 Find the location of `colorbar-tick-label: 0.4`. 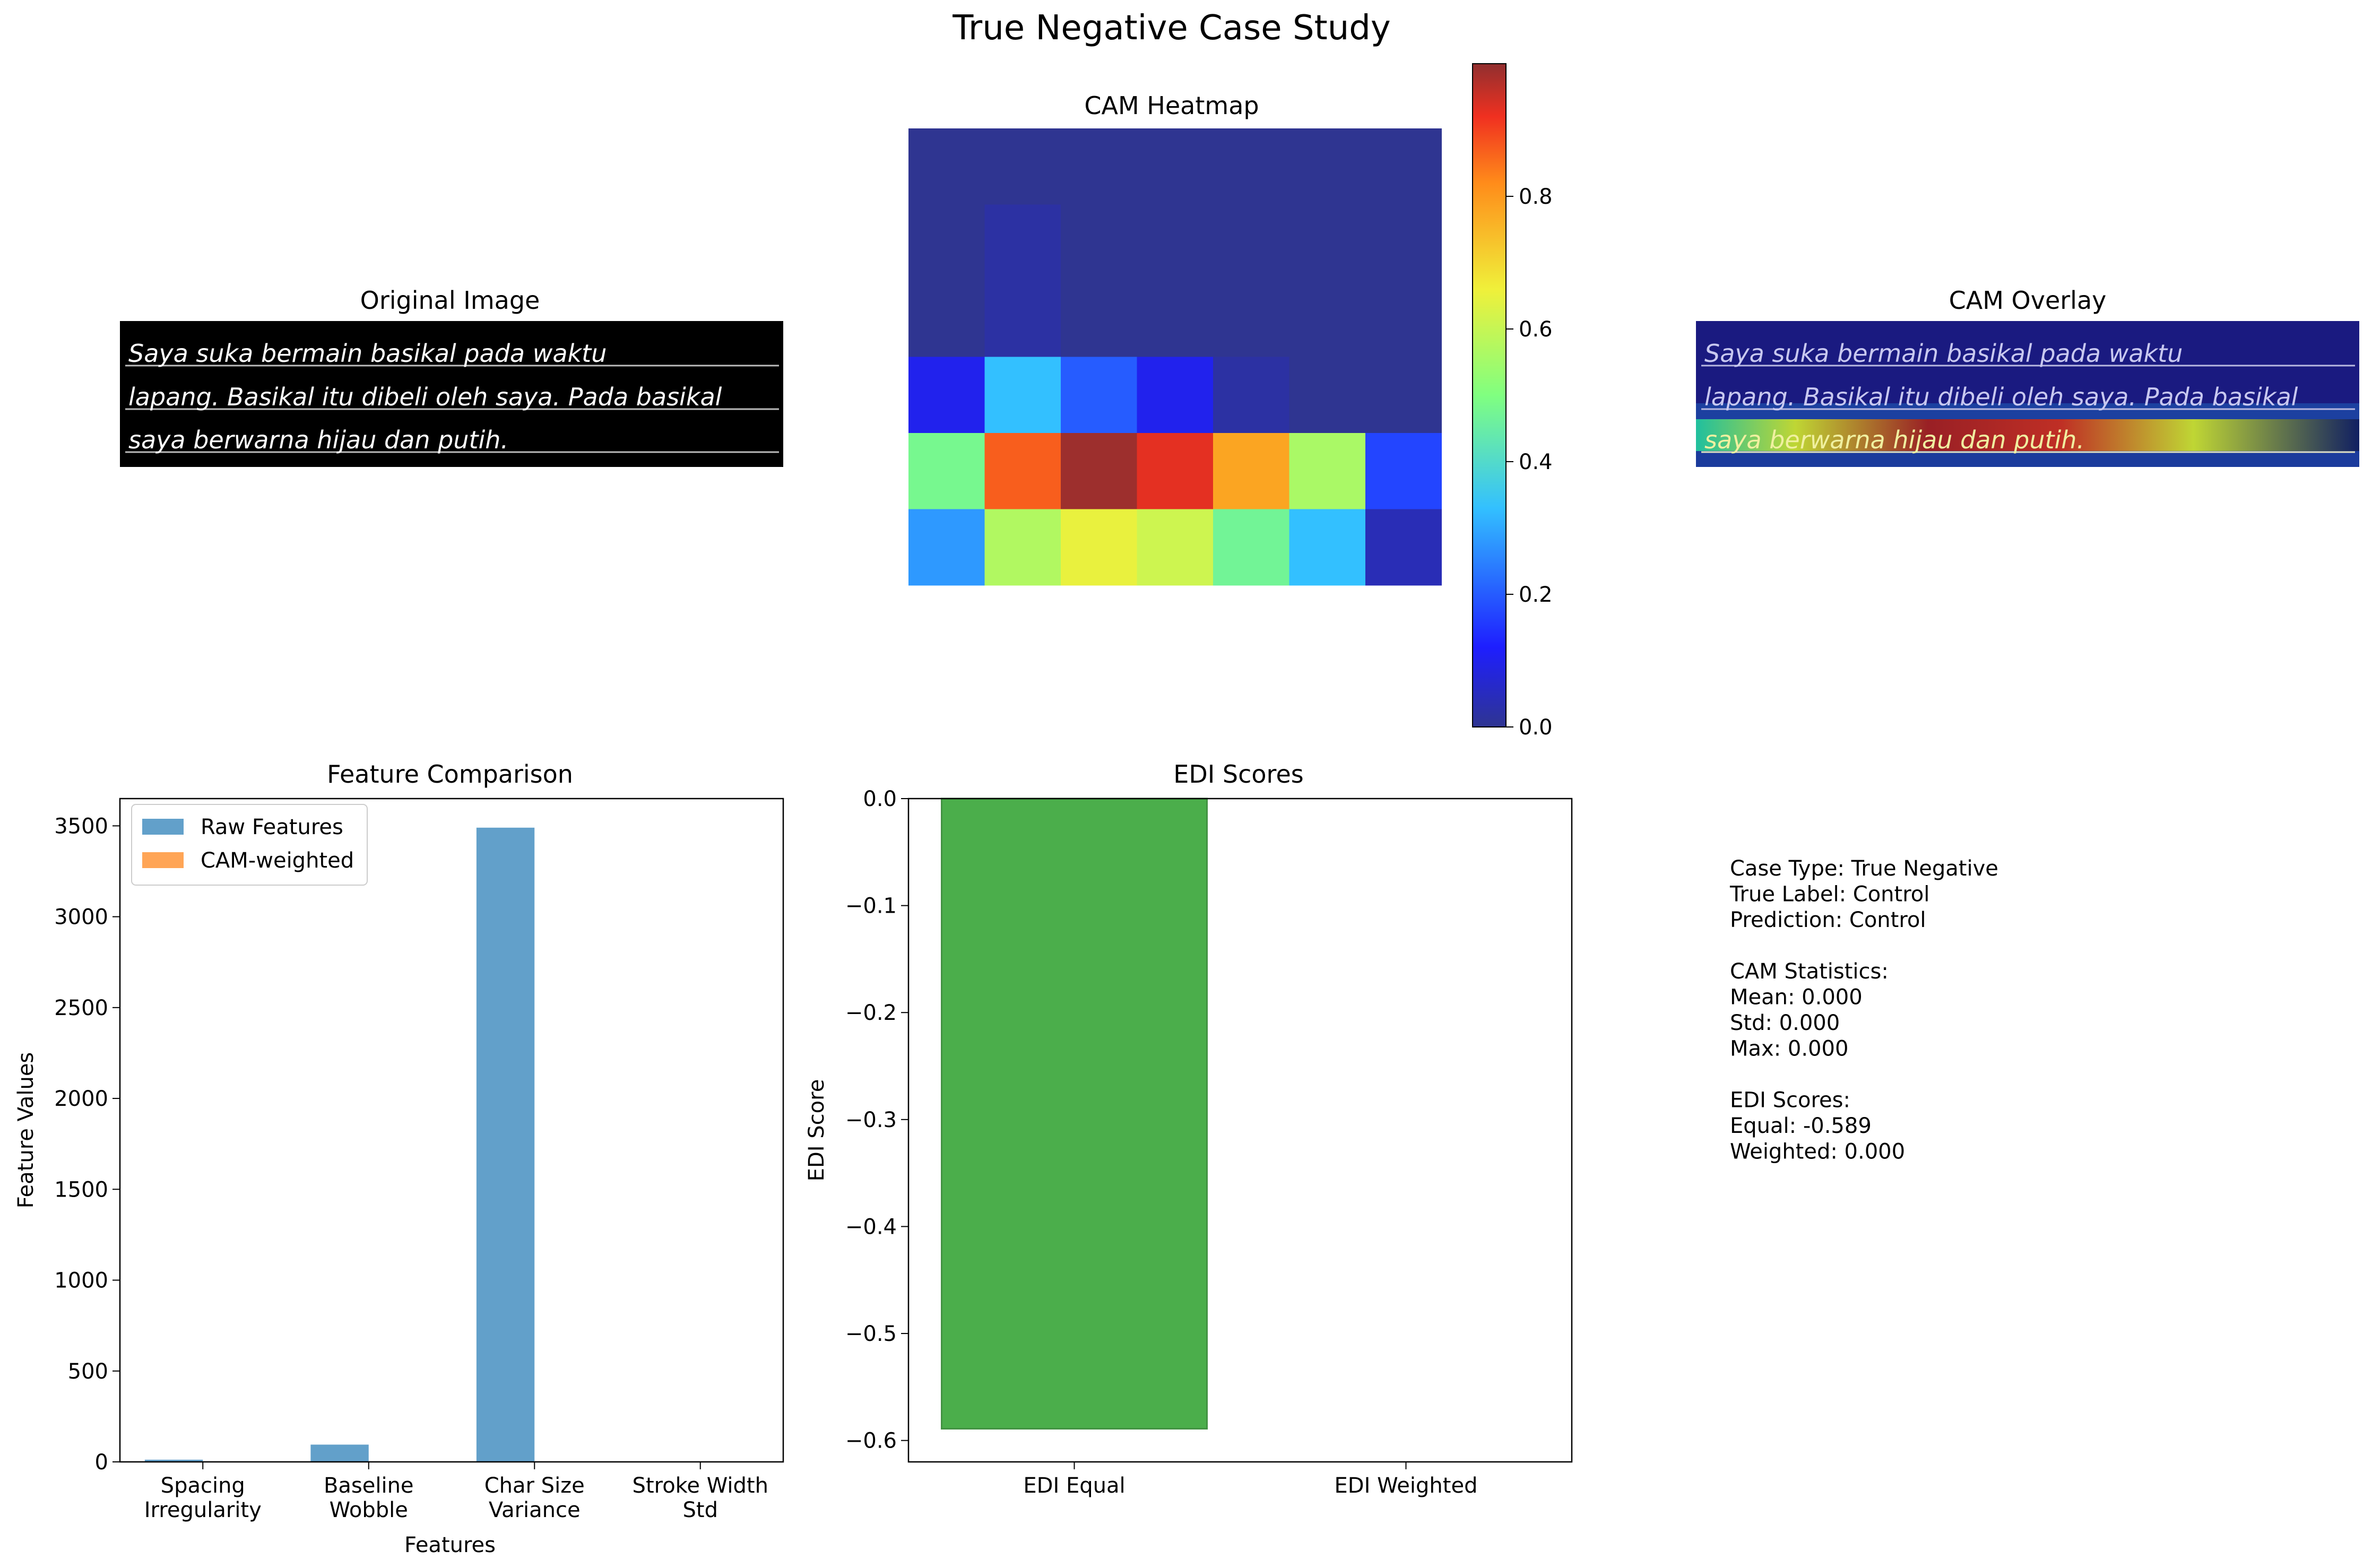

colorbar-tick-label: 0.4 is located at coordinates (1536, 462).